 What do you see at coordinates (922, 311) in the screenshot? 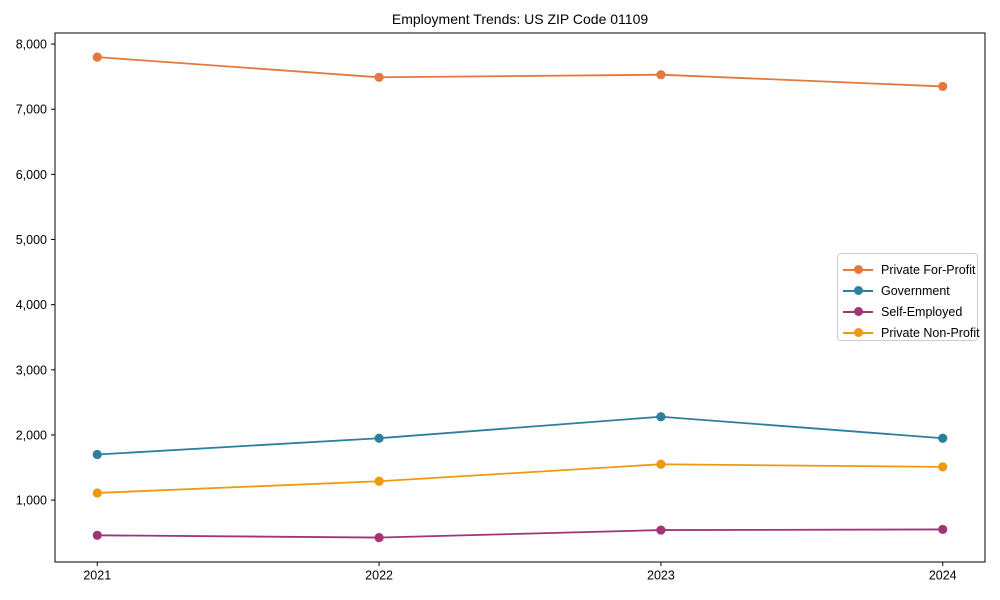
I see `legend-label: Self-Employed` at bounding box center [922, 311].